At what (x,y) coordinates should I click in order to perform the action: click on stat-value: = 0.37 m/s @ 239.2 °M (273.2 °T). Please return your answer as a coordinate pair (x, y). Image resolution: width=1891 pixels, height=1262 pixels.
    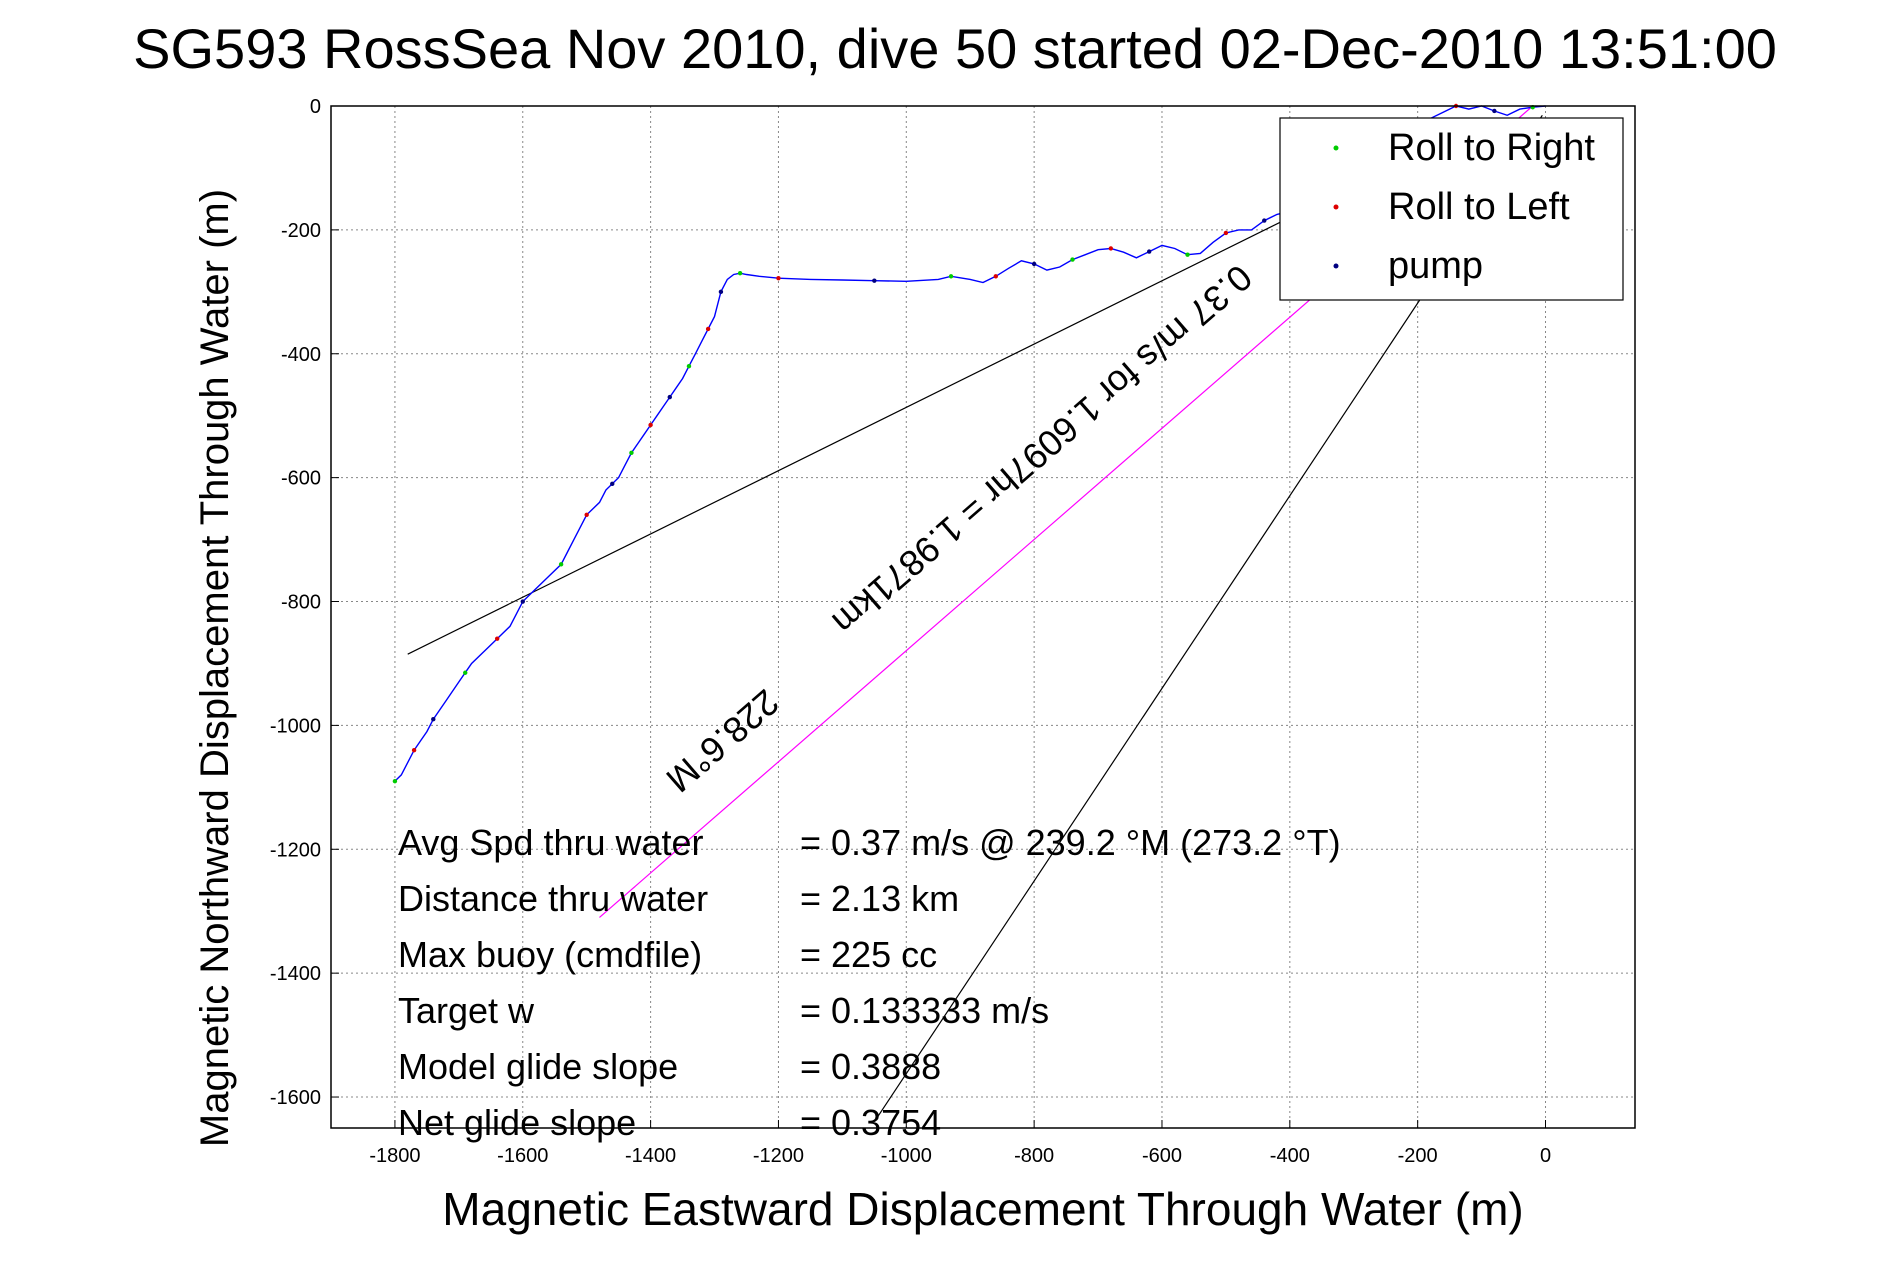
    Looking at the image, I should click on (1070, 842).